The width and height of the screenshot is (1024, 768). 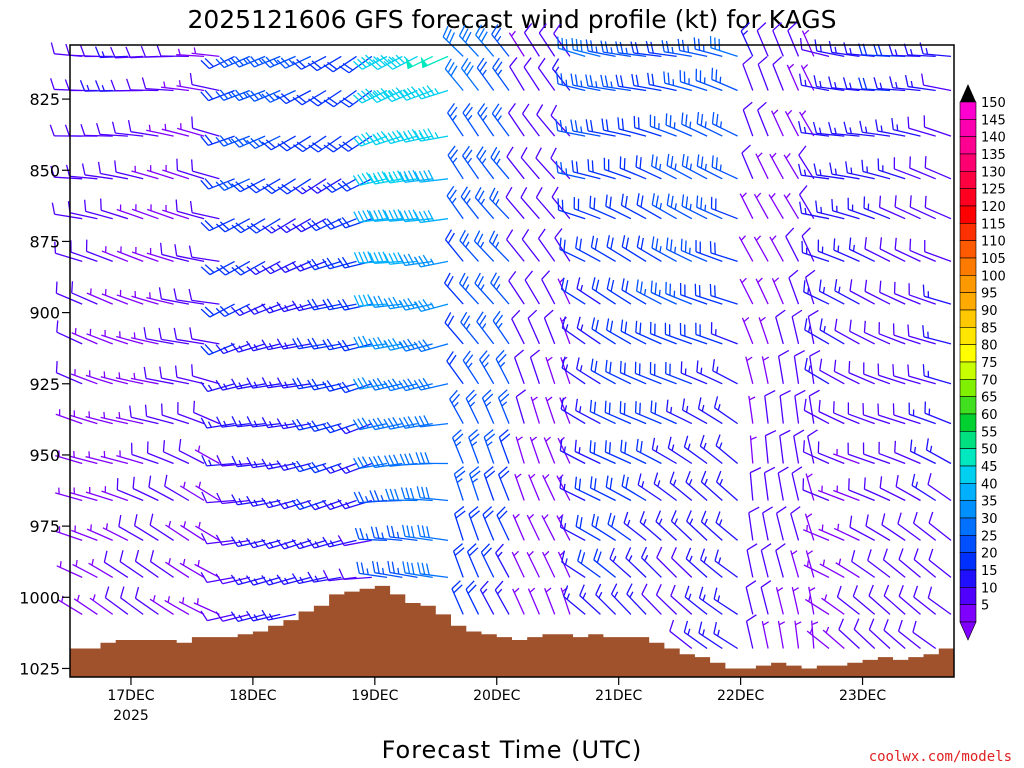 I want to click on colorbar-label: 80, so click(x=989, y=346).